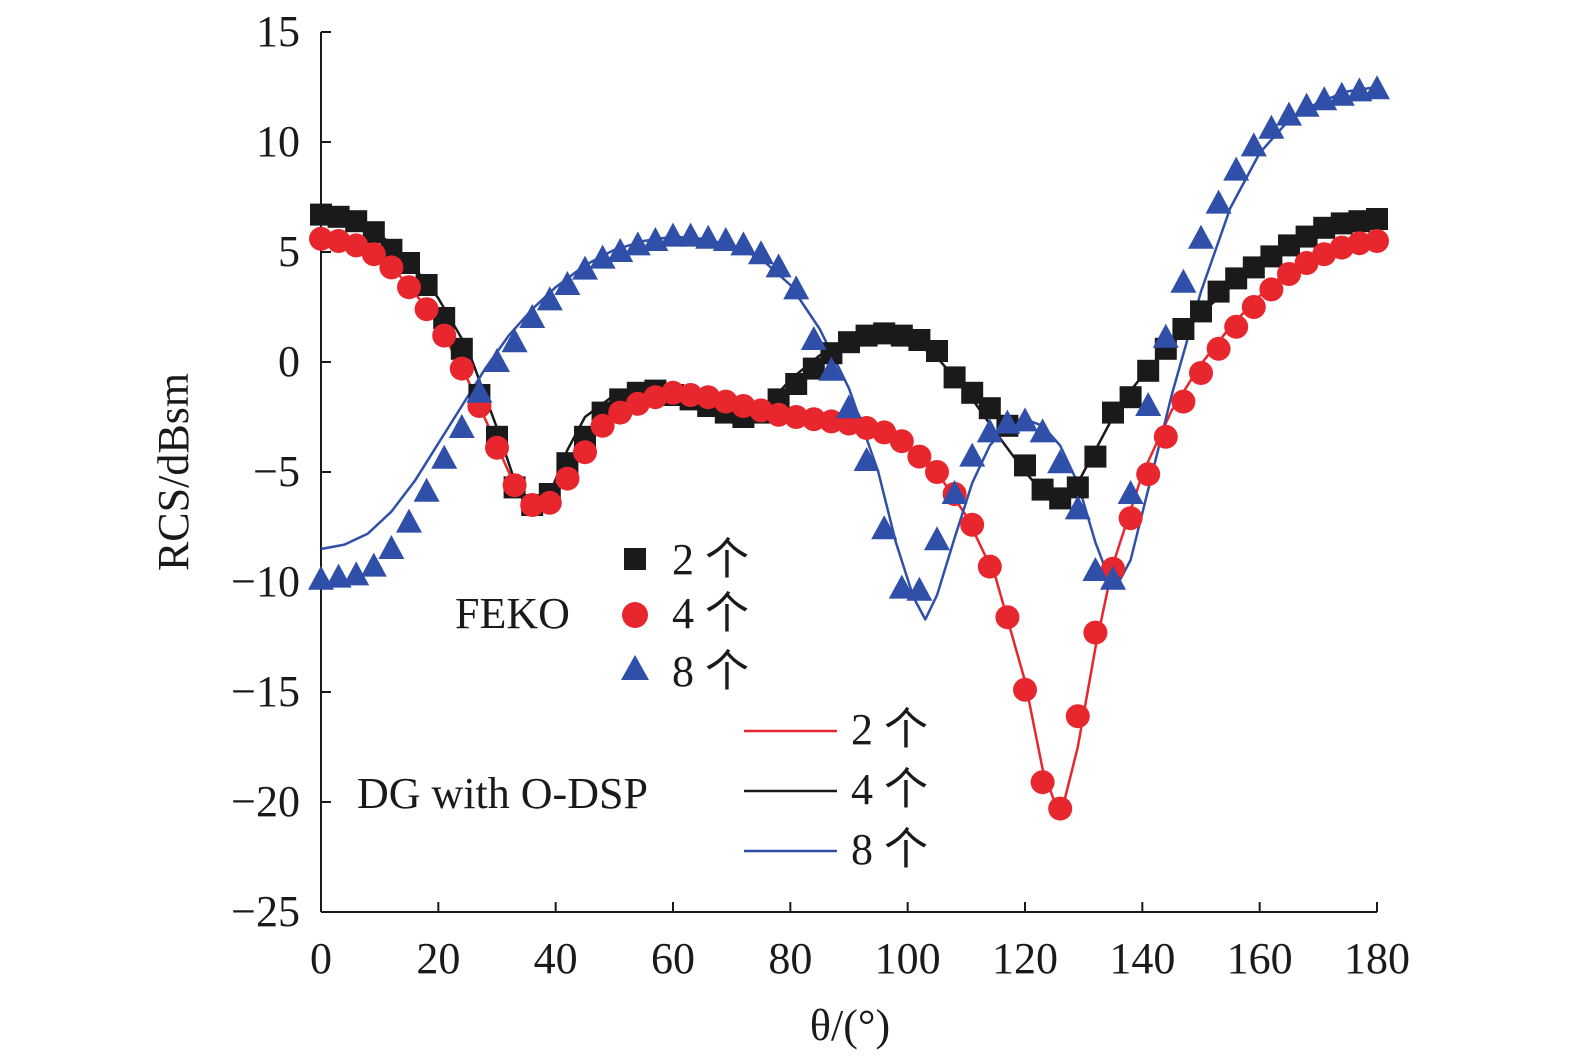  I want to click on y-tick-label-8: −25, so click(265, 911).